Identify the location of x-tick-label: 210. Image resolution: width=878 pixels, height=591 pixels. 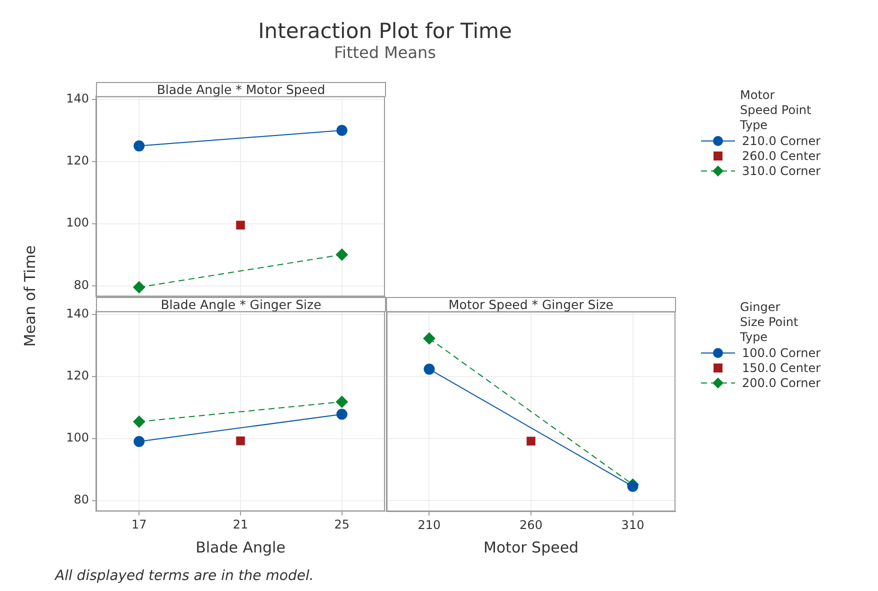
(428, 524).